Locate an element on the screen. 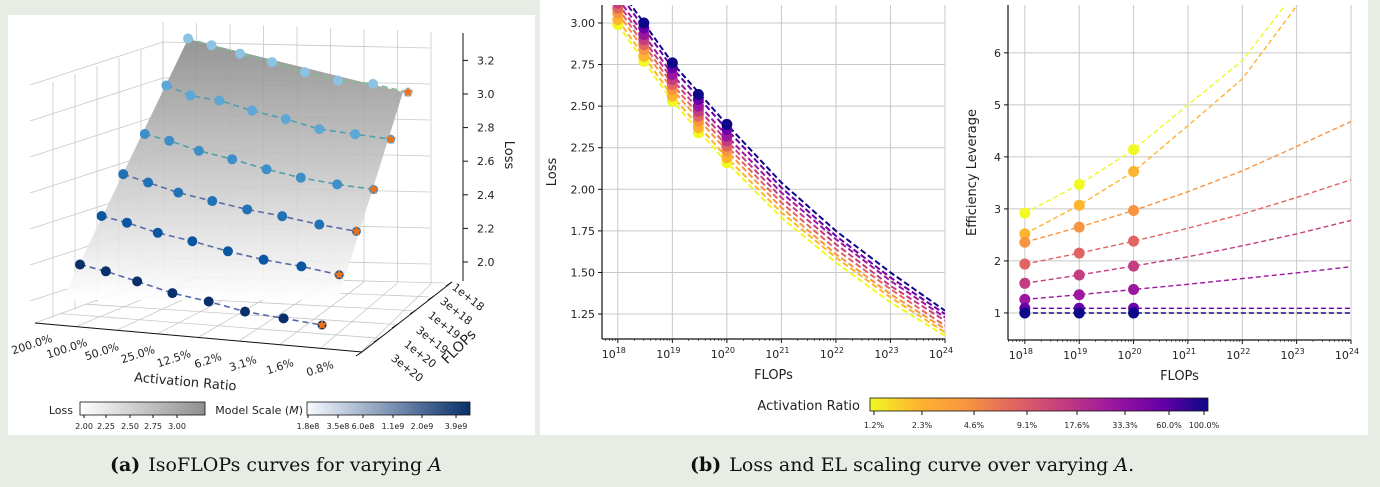  model-scale-colorbar-tick-label: 1.1e9 is located at coordinates (393, 426).